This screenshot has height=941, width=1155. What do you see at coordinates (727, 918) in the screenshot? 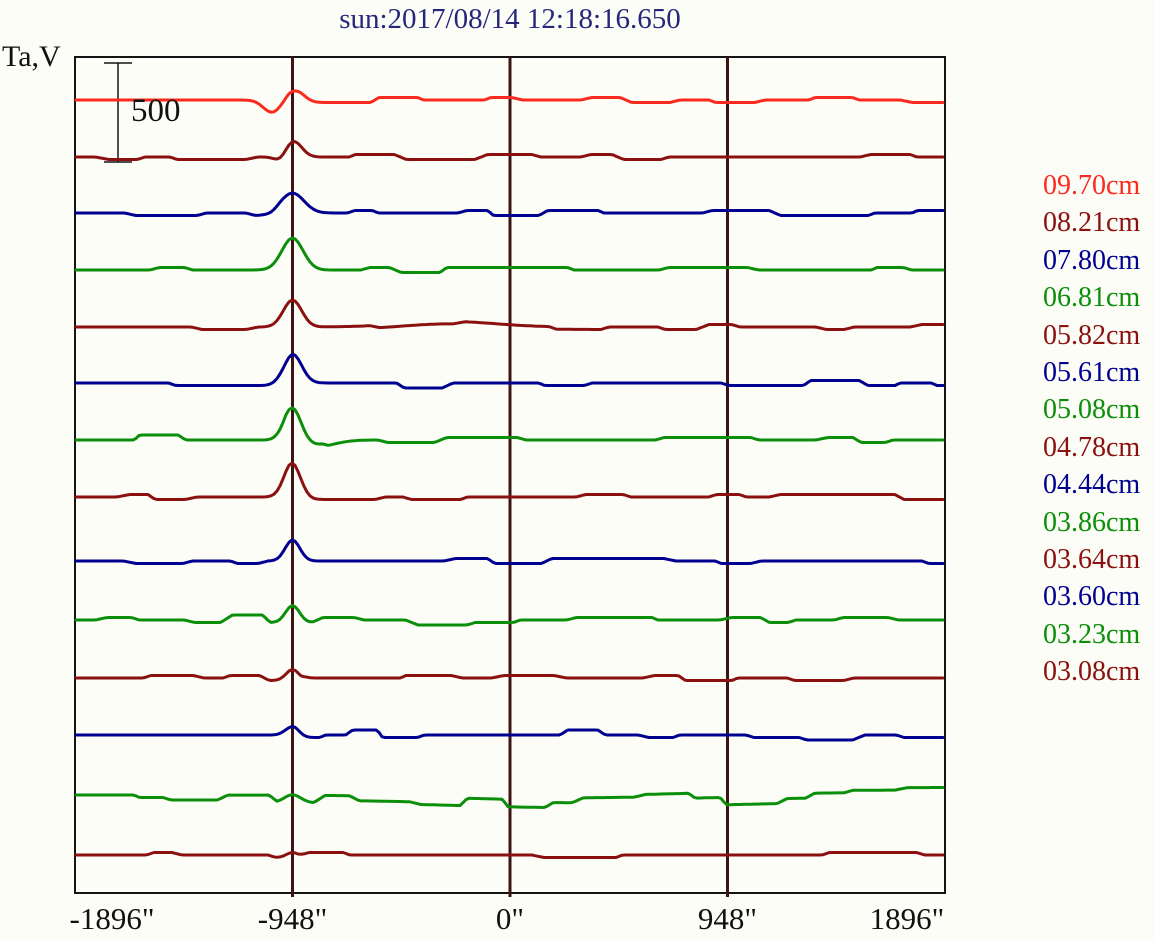
I see `x-tick-label: 948"` at bounding box center [727, 918].